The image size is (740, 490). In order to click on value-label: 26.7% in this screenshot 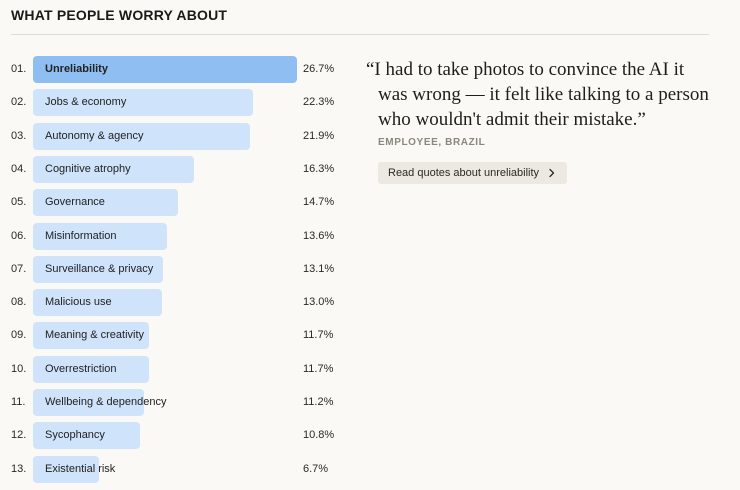, I will do `click(319, 69)`.